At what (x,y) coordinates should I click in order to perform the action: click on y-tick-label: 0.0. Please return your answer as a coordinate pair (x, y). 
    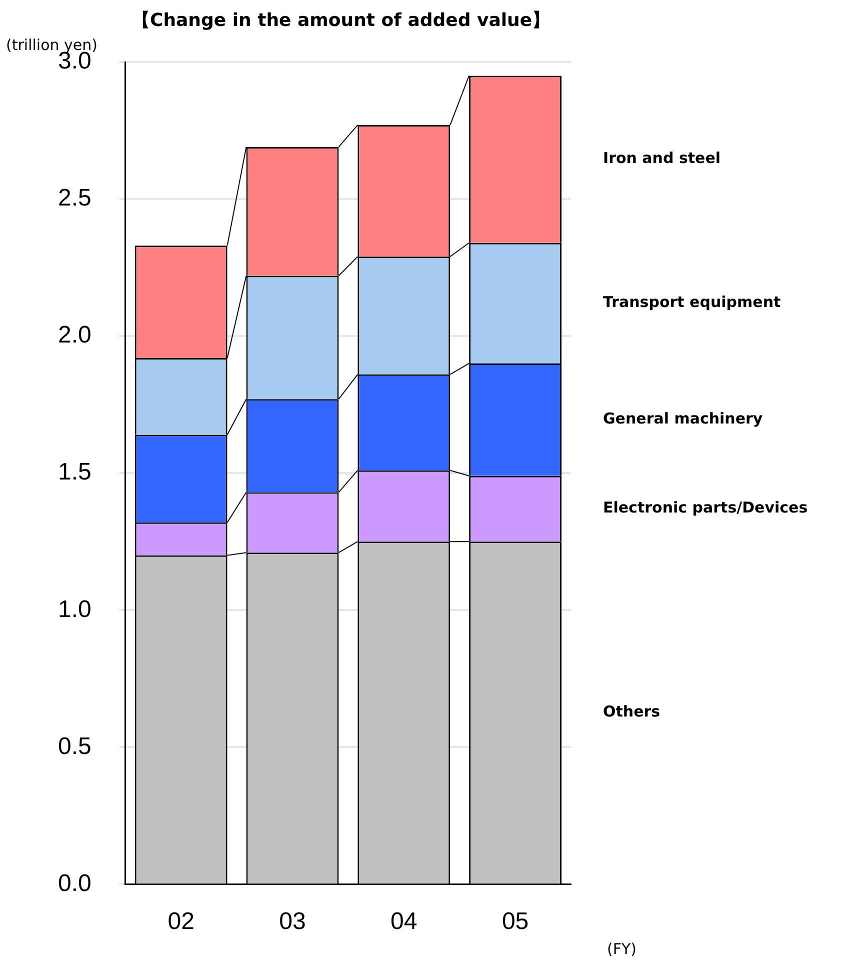
    Looking at the image, I should click on (75, 883).